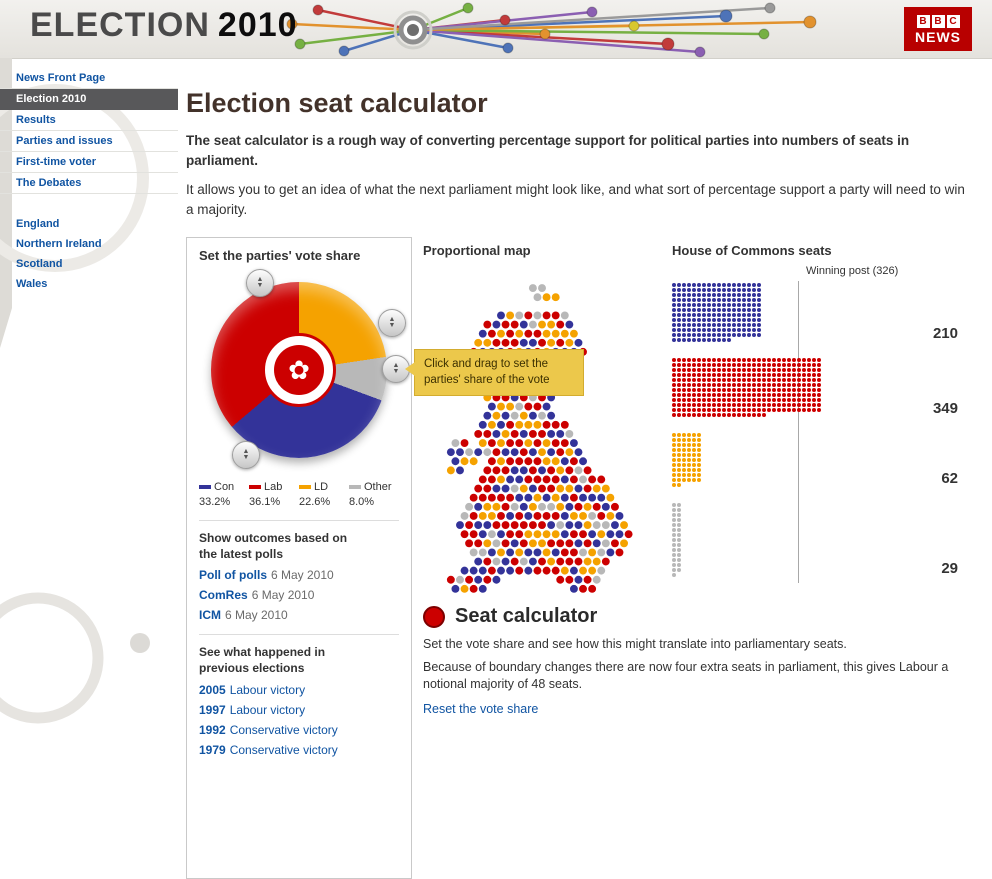 This screenshot has height=879, width=992. Describe the element at coordinates (89, 183) in the screenshot. I see `sidebar-item-the-debates: The Debates` at that location.